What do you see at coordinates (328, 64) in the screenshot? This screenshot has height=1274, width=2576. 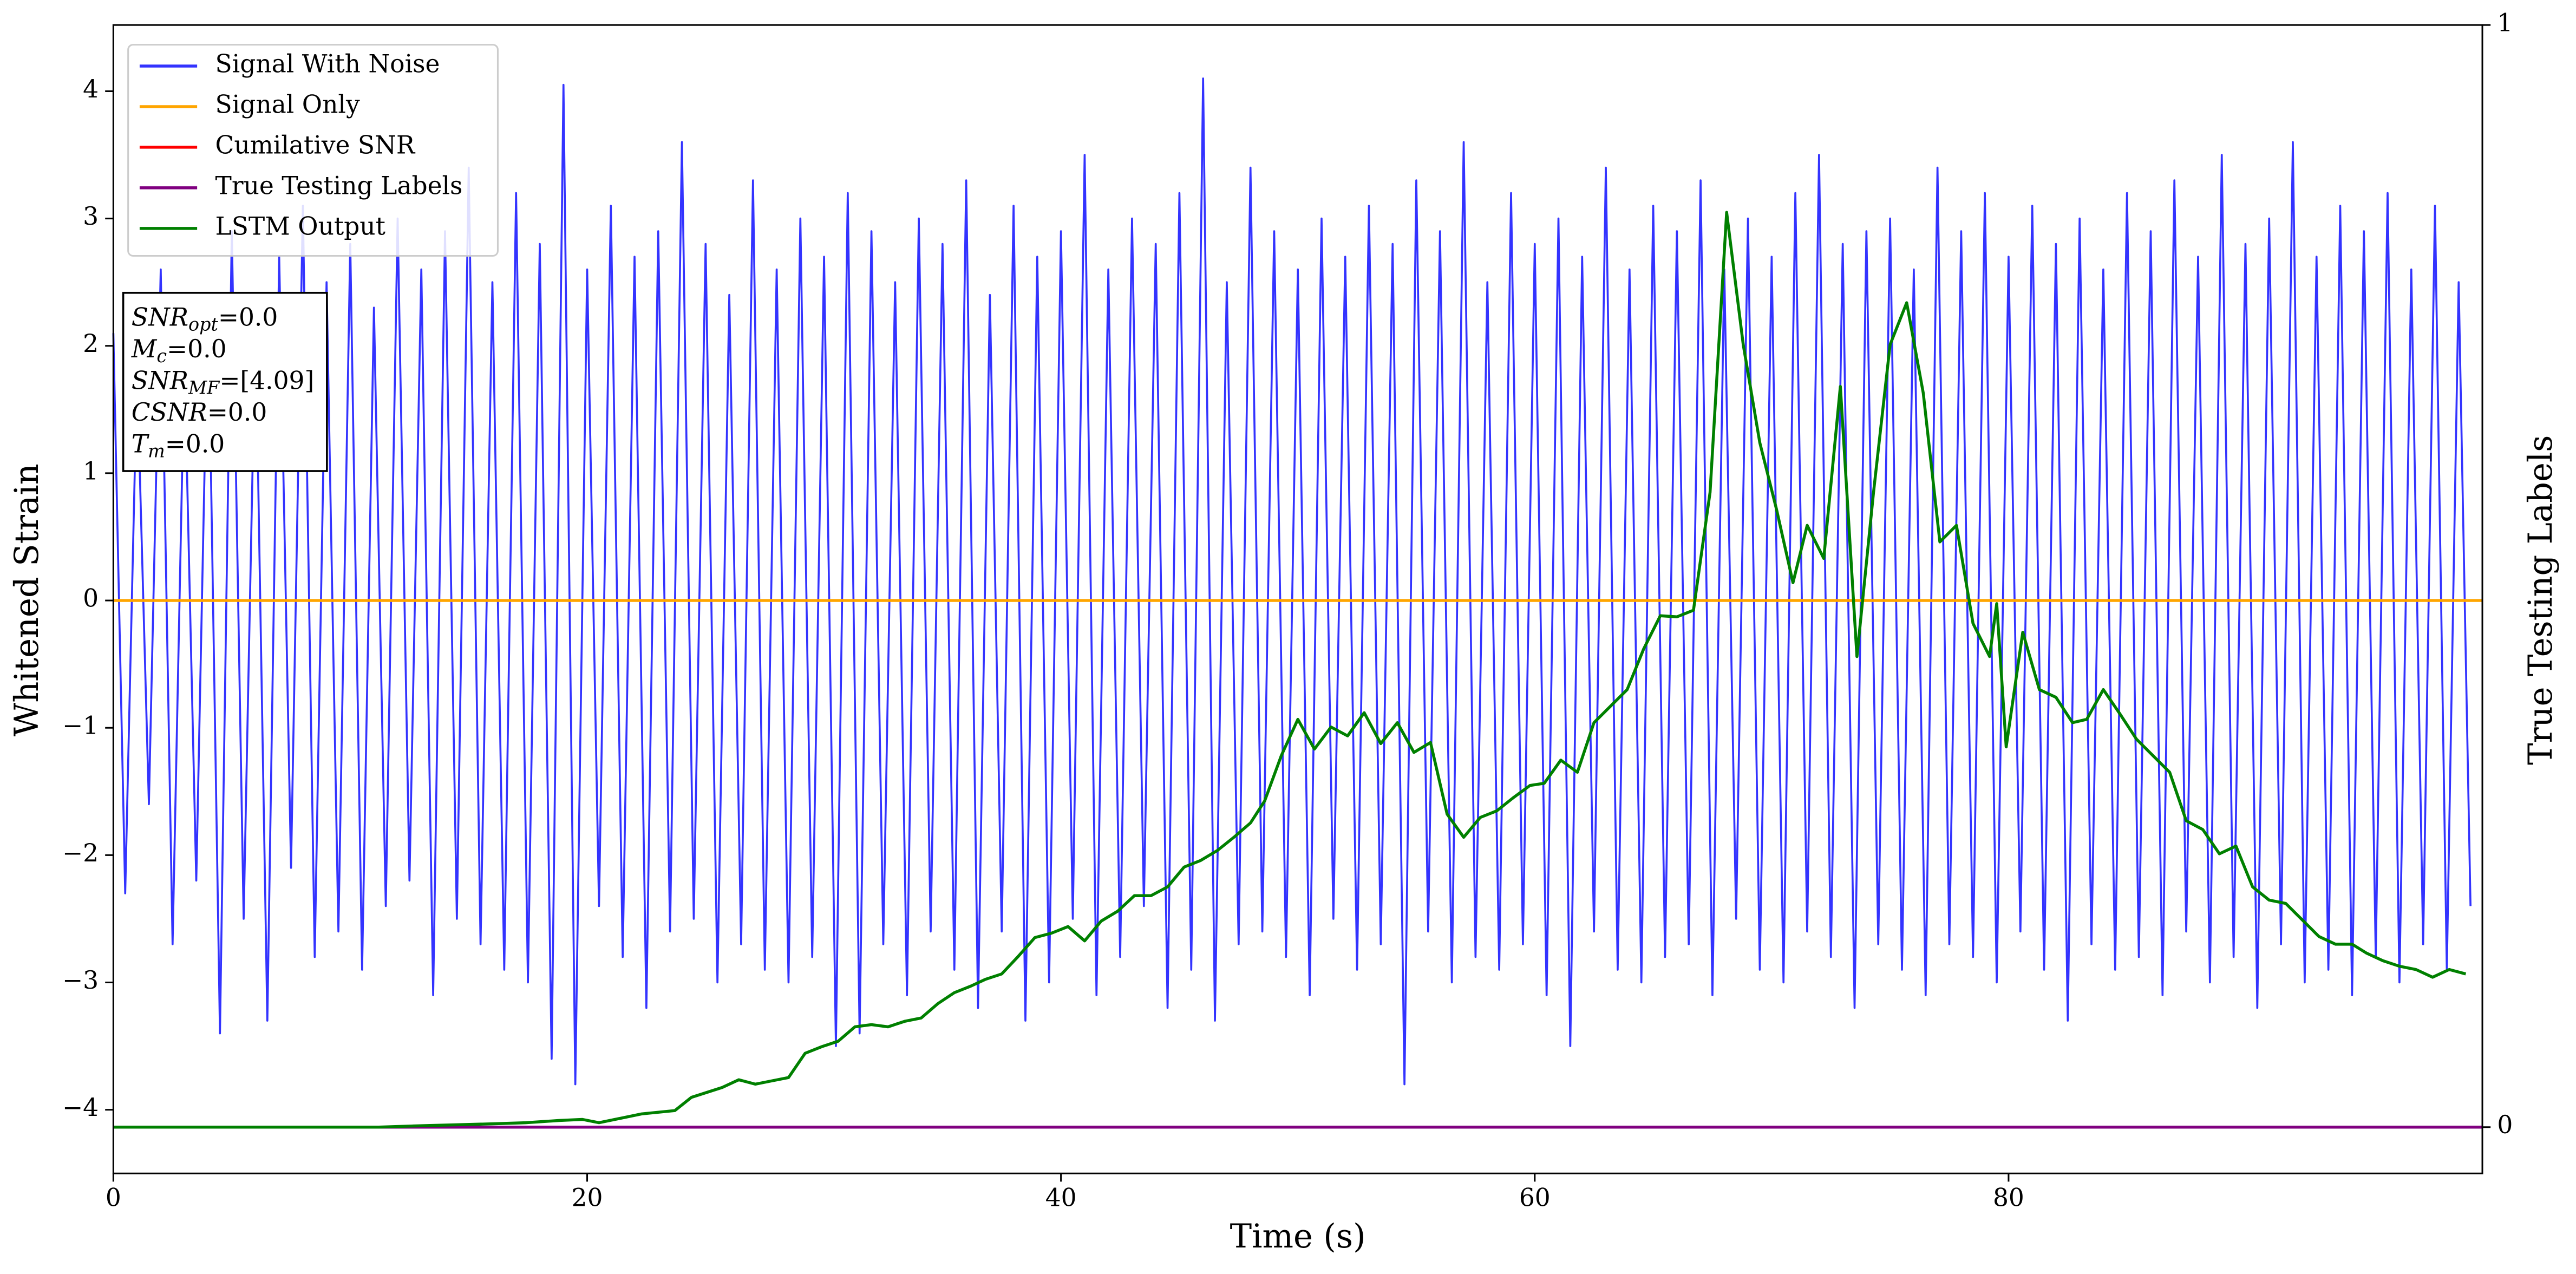 I see `legend-label: Signal With Noise` at bounding box center [328, 64].